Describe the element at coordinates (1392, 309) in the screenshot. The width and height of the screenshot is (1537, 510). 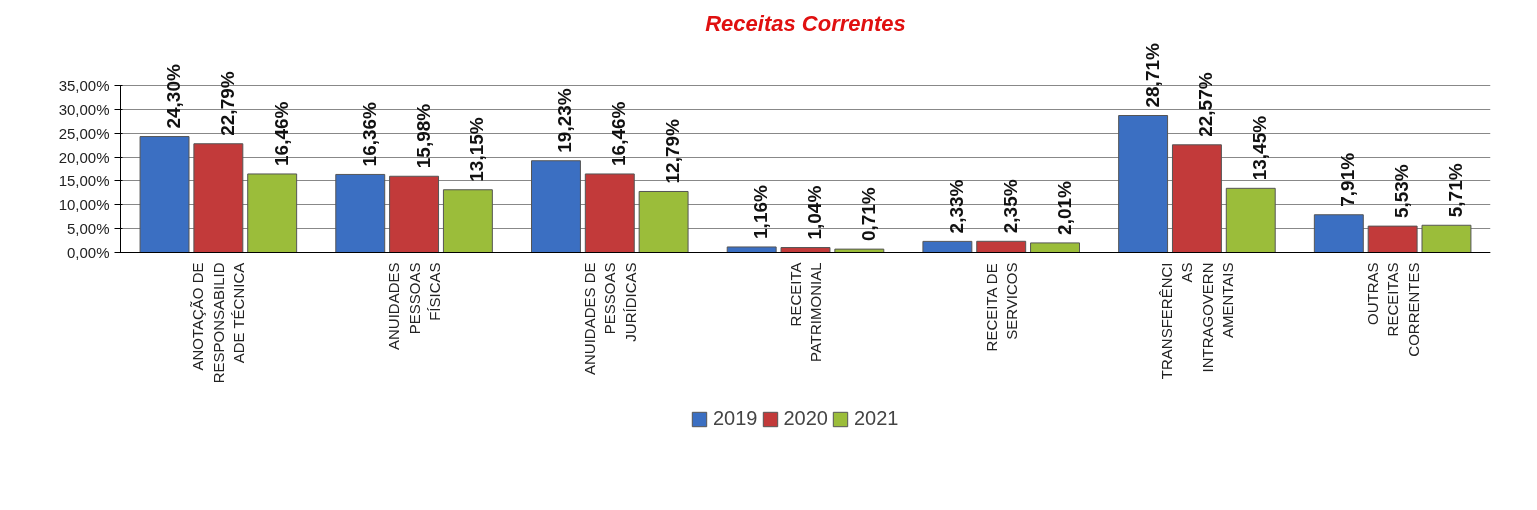
I see `x-tick-label: OUTRAS RECEITAS CORRENTES` at that location.